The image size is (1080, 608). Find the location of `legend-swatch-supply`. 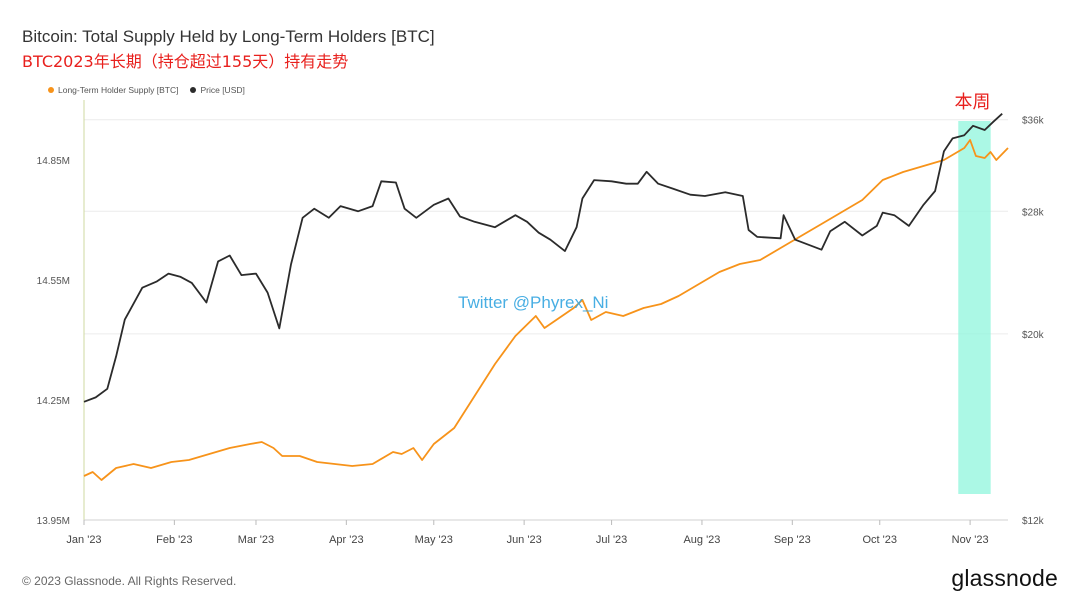

legend-swatch-supply is located at coordinates (51, 90).